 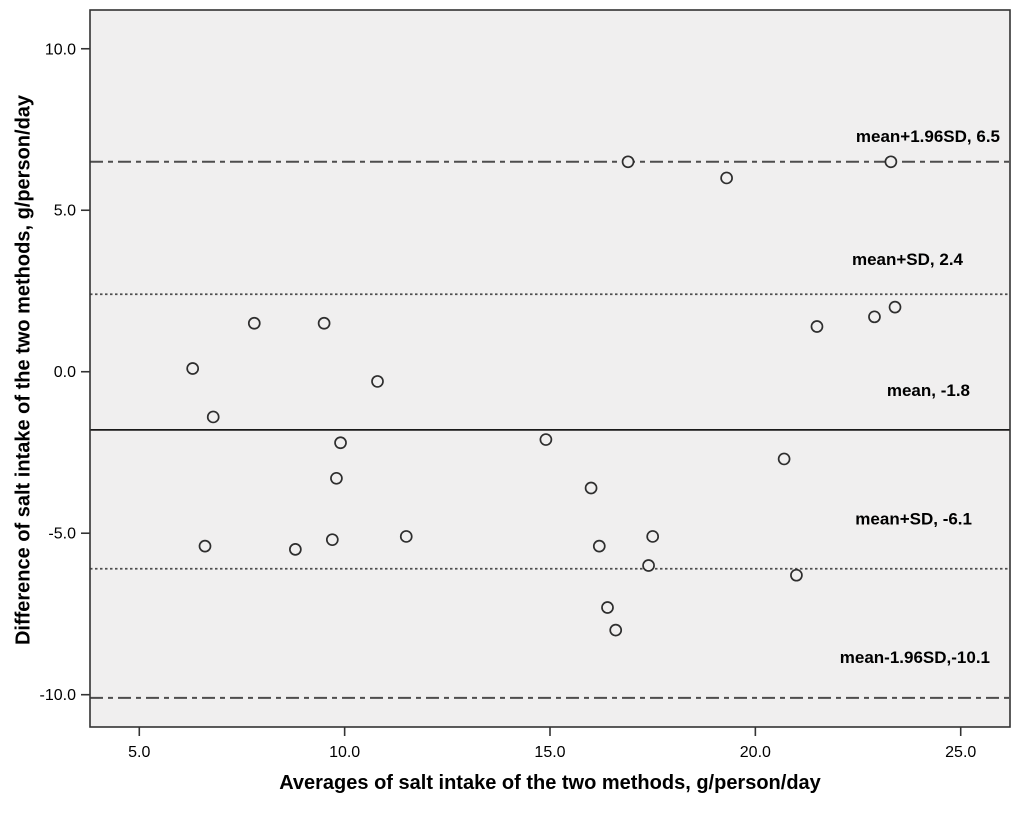 I want to click on y-tick-label: 10.0, so click(x=60, y=49).